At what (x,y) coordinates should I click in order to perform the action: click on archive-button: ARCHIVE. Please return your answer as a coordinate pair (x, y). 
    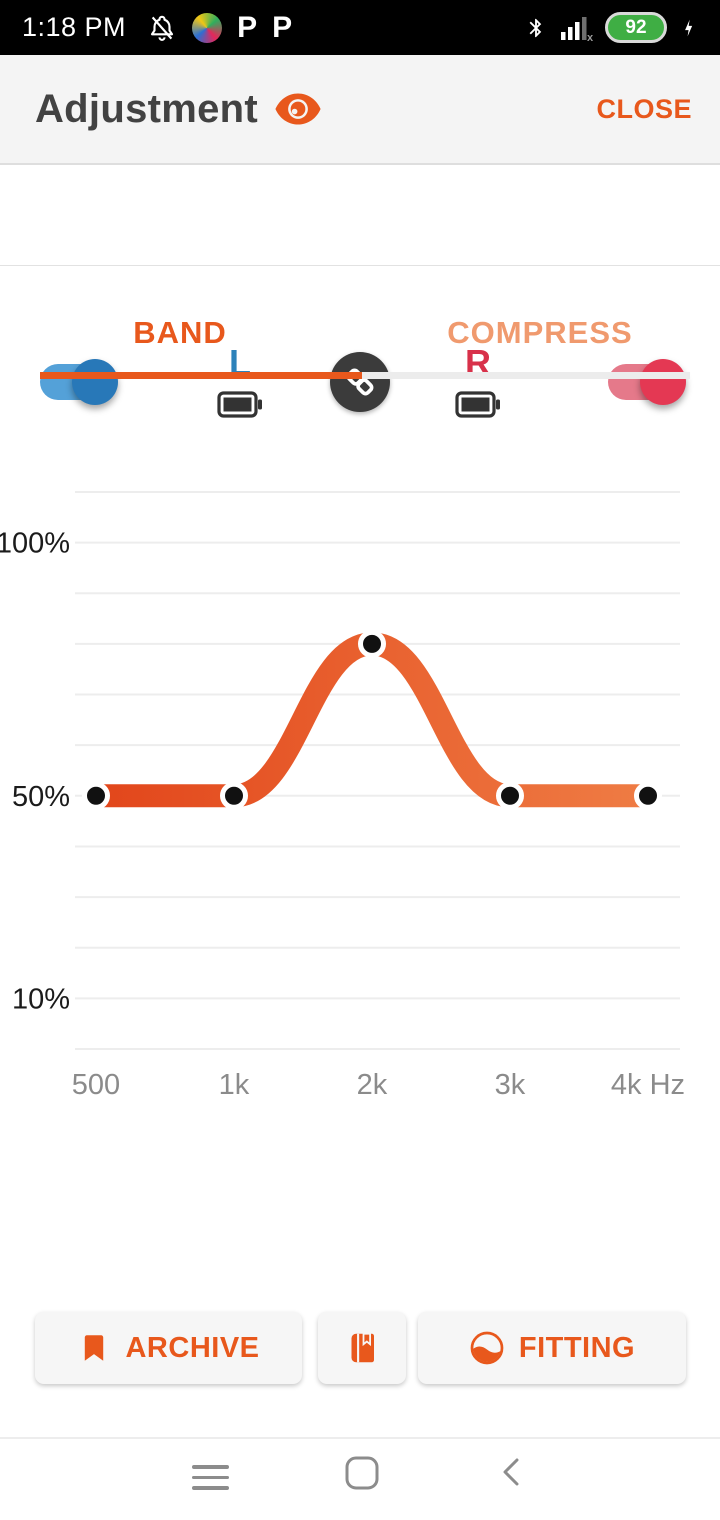
    Looking at the image, I should click on (168, 1348).